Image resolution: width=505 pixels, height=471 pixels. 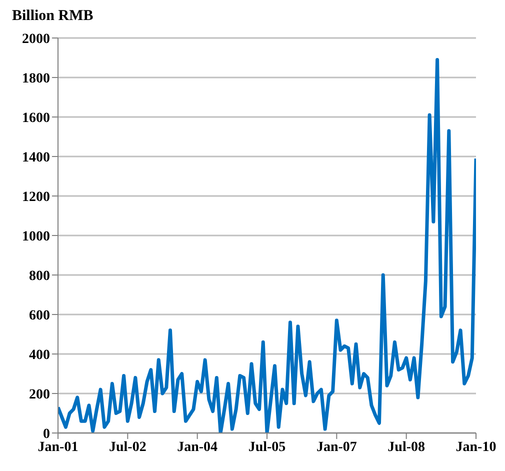 What do you see at coordinates (53, 16) in the screenshot?
I see `y-axis-title: Billion RMB` at bounding box center [53, 16].